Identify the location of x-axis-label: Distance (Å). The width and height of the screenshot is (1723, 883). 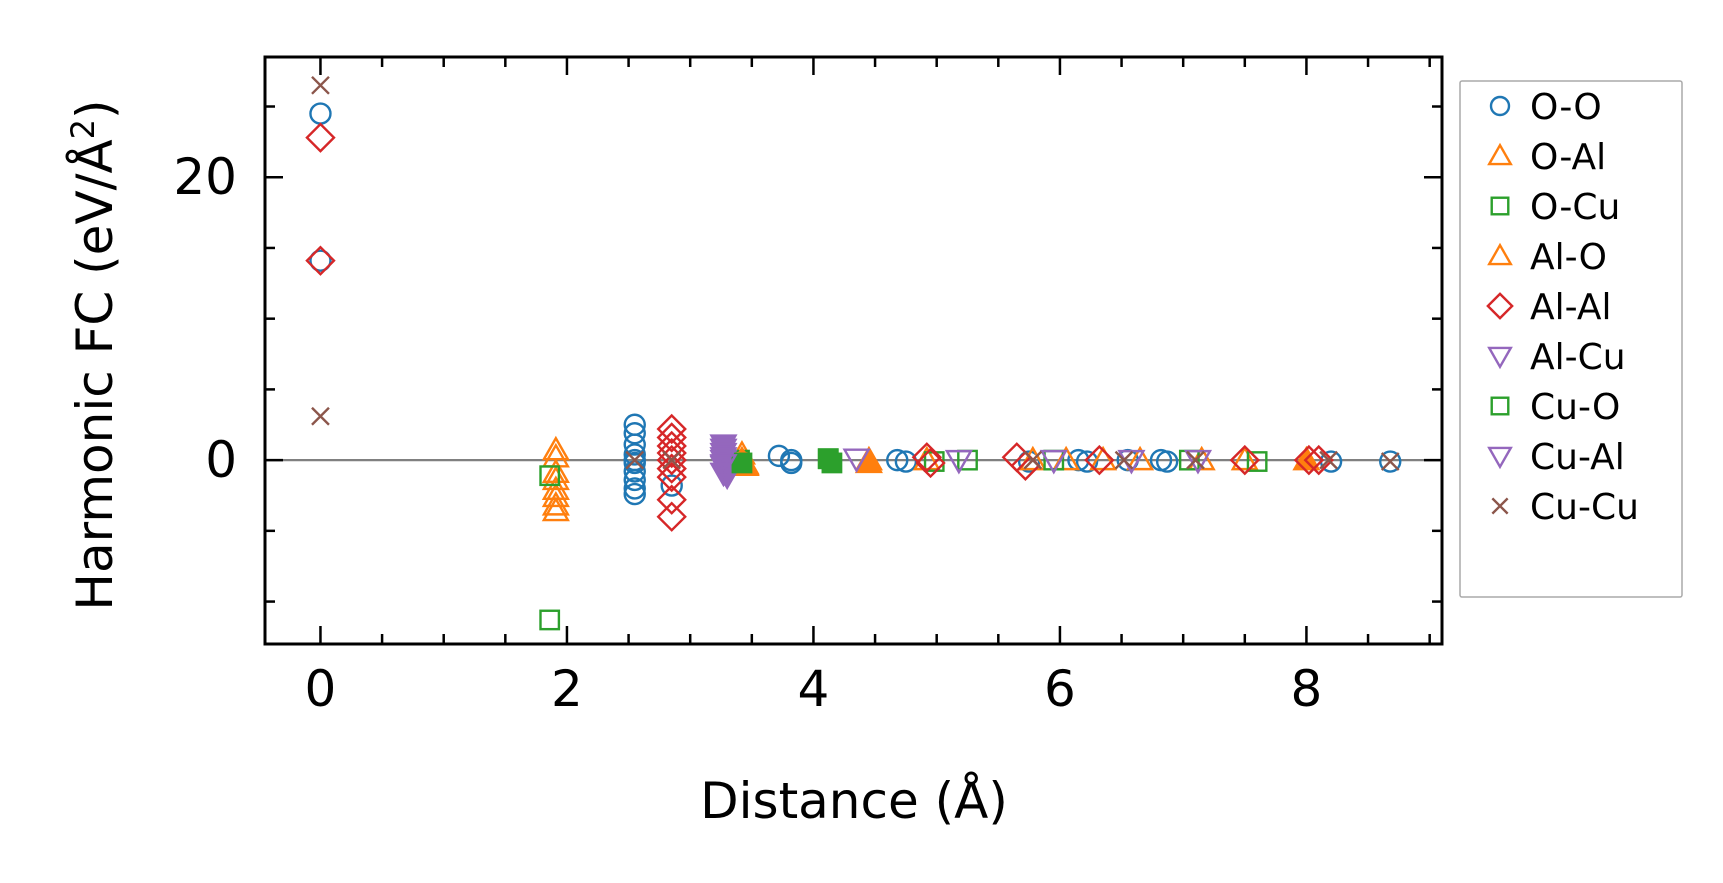
(854, 801).